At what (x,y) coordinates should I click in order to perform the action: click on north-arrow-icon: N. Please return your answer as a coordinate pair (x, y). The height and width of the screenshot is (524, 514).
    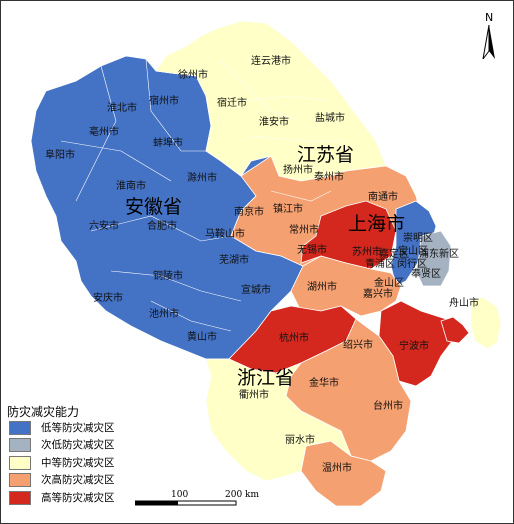
    Looking at the image, I should click on (488, 35).